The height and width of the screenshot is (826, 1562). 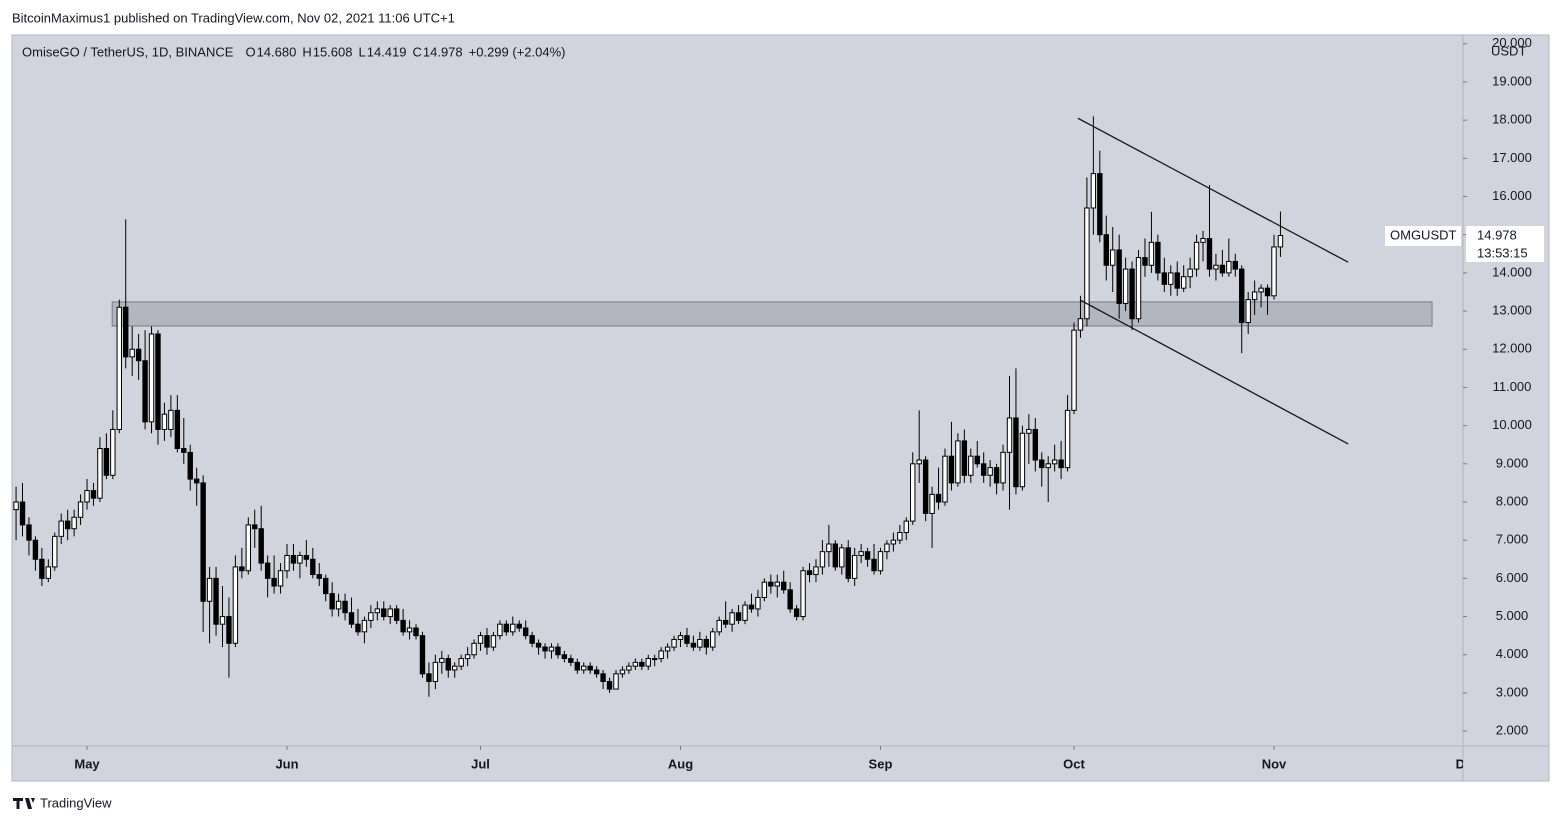 I want to click on ohlc-value: 14.680, so click(x=277, y=51).